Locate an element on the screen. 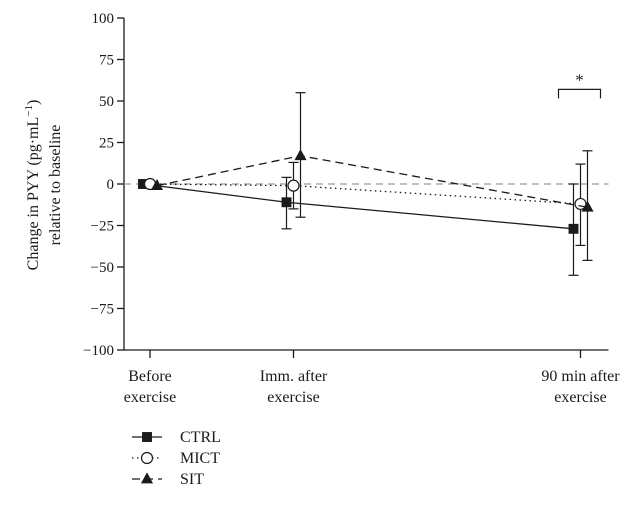 The image size is (643, 512). significance-bracket is located at coordinates (579, 93).